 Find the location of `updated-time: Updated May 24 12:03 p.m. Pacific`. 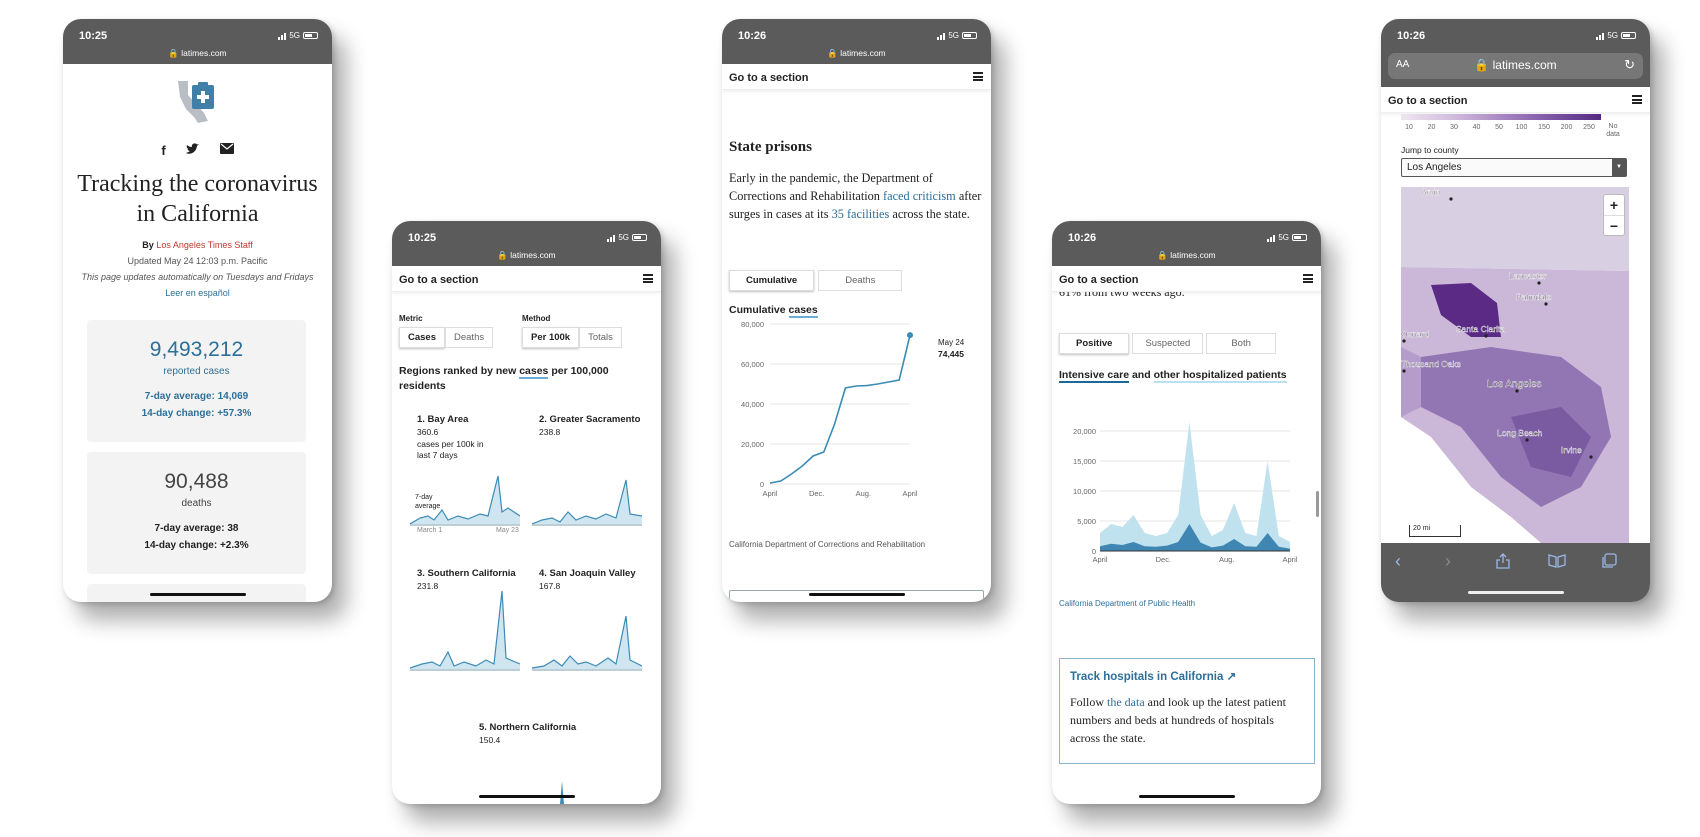

updated-time: Updated May 24 12:03 p.m. Pacific is located at coordinates (197, 261).